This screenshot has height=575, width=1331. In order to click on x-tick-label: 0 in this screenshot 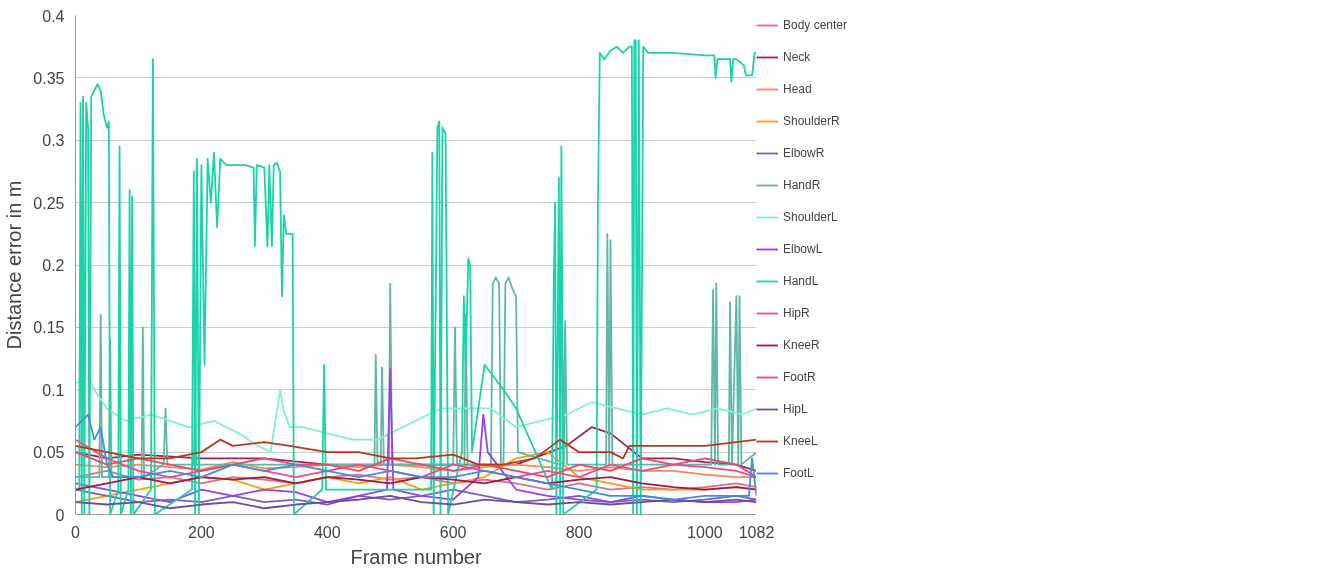, I will do `click(76, 532)`.